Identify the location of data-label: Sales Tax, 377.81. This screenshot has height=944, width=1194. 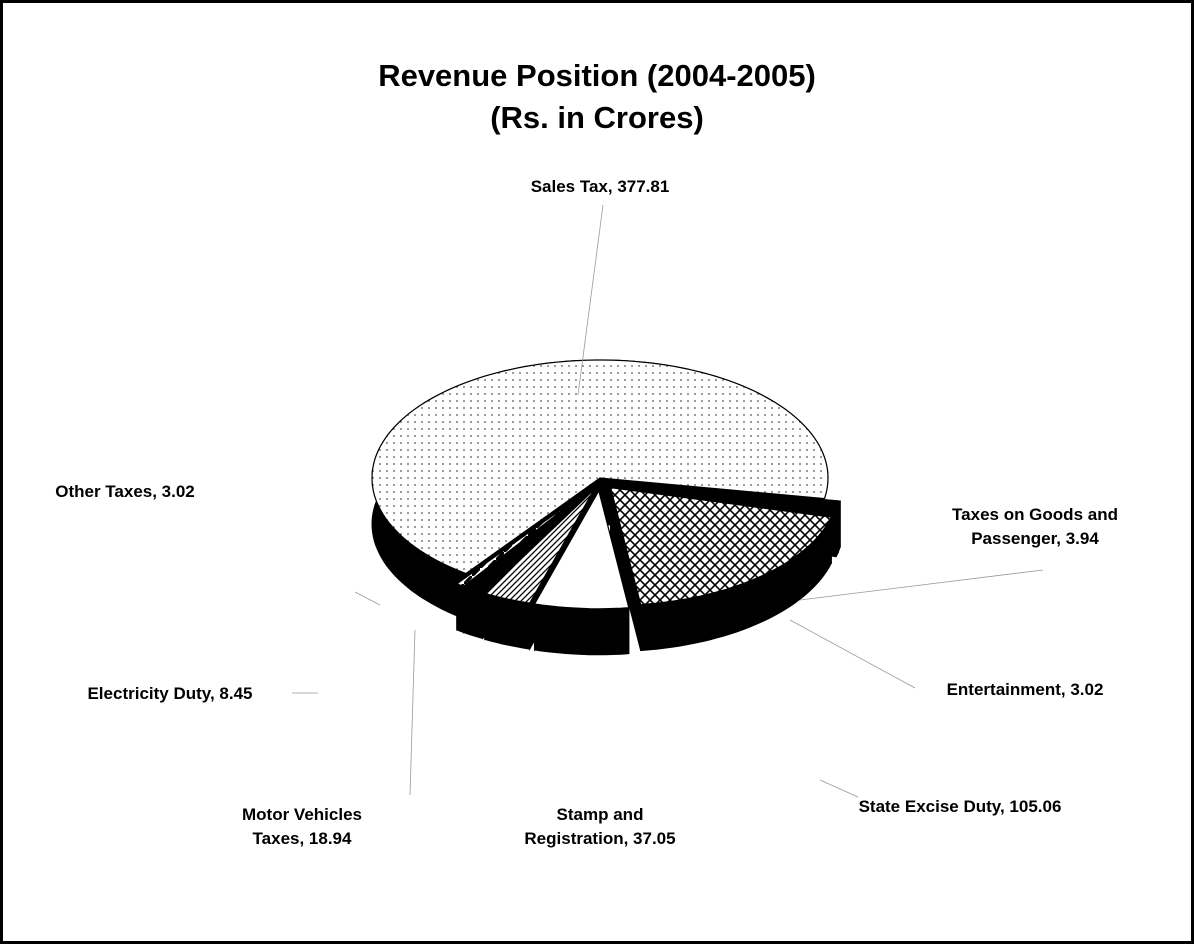
(600, 186).